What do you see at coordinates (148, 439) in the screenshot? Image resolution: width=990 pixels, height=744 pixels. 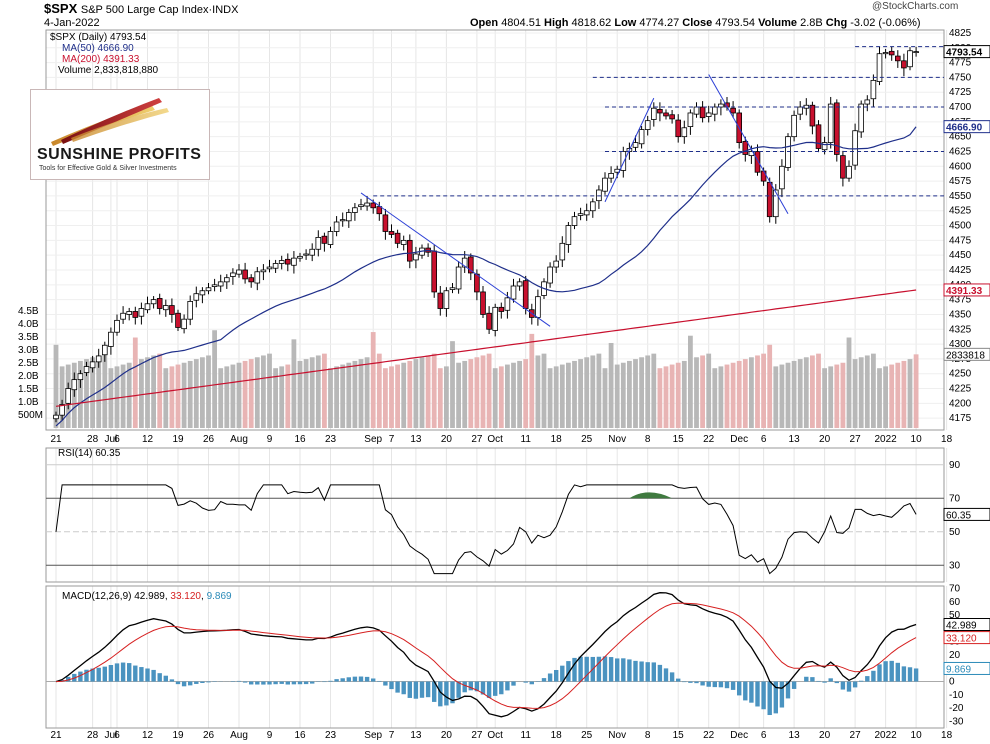 I see `x-tick-label: 12` at bounding box center [148, 439].